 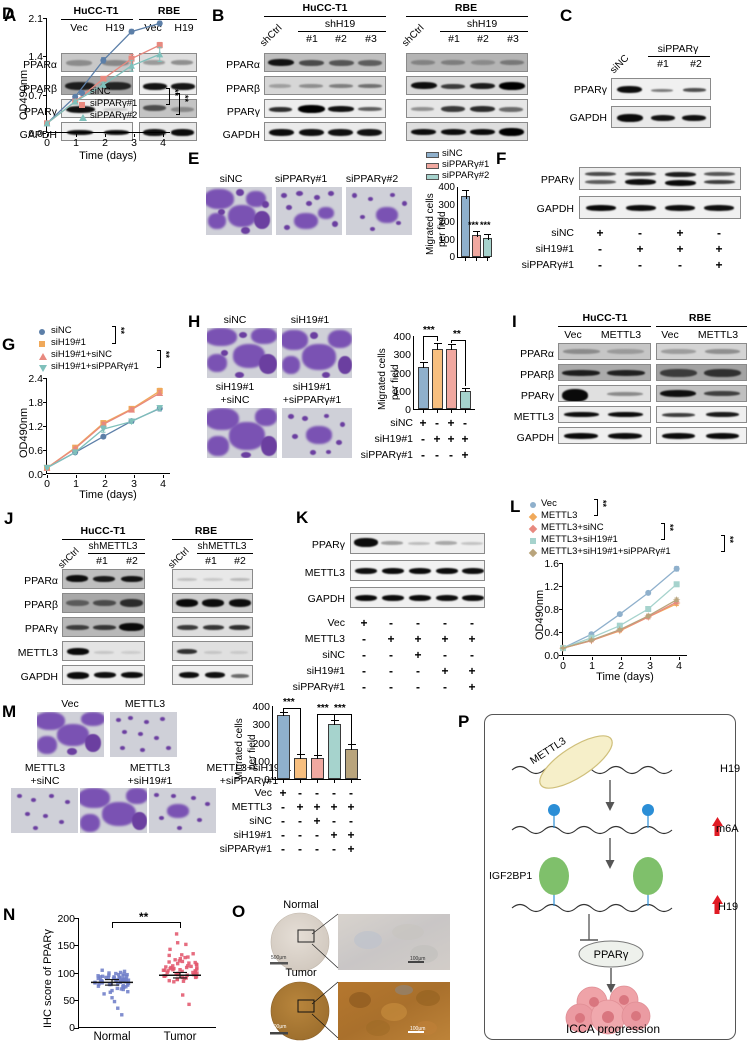 What do you see at coordinates (134, 484) in the screenshot?
I see `panel-g-xtick-3: 3` at bounding box center [134, 484].